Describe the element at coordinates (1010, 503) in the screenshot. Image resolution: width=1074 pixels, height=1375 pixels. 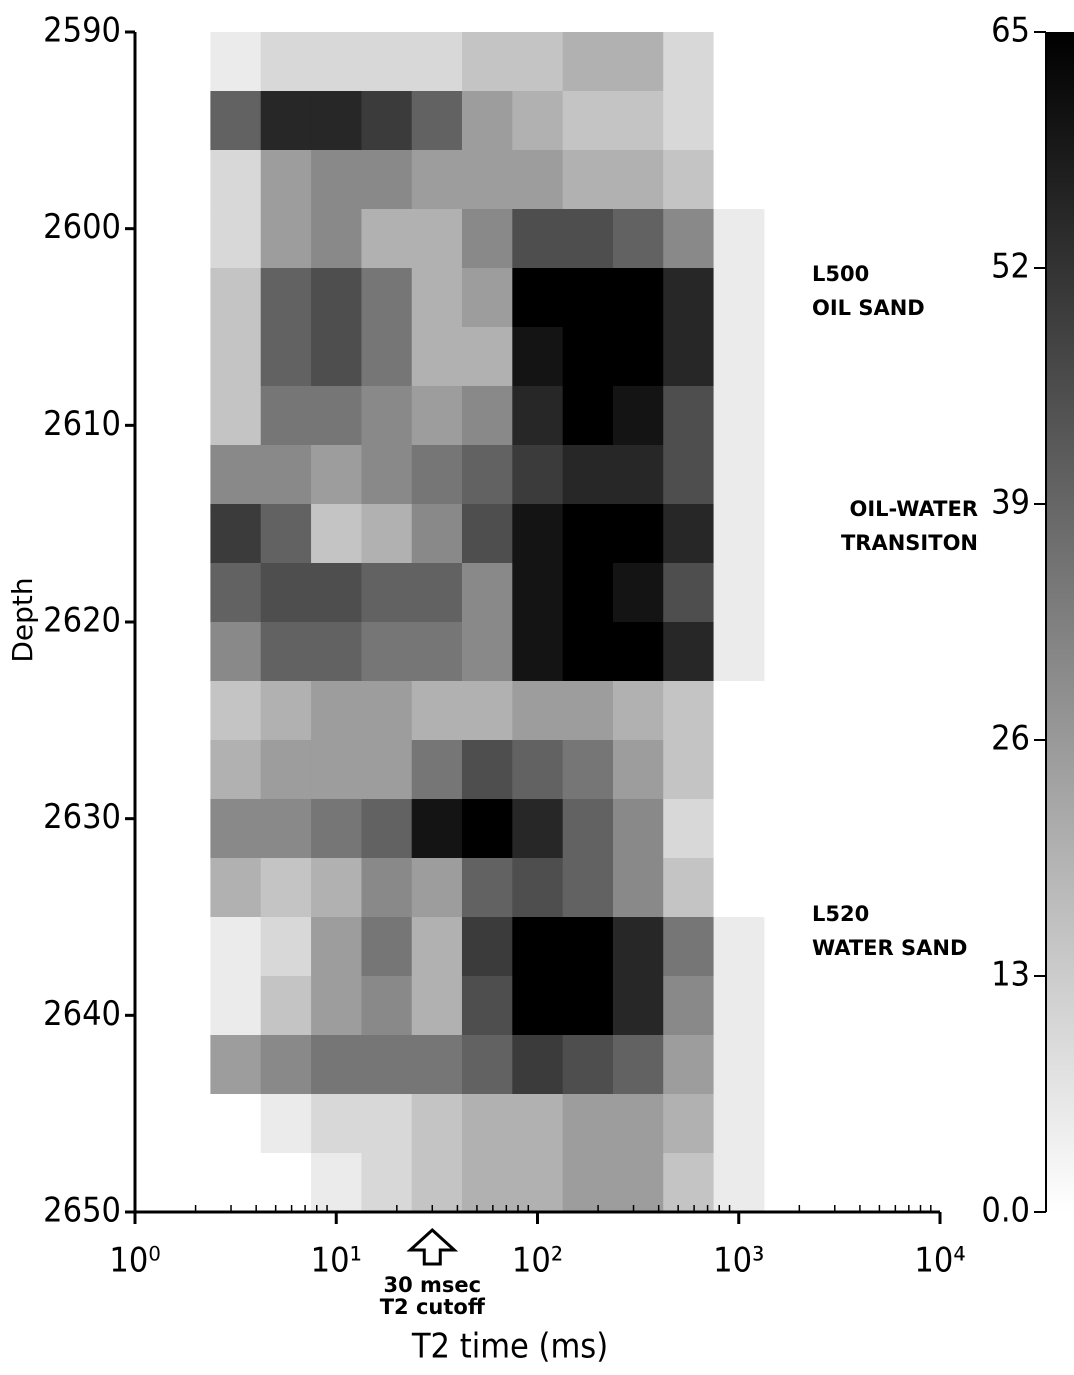
I see `colorbar-tick-label: 39` at that location.